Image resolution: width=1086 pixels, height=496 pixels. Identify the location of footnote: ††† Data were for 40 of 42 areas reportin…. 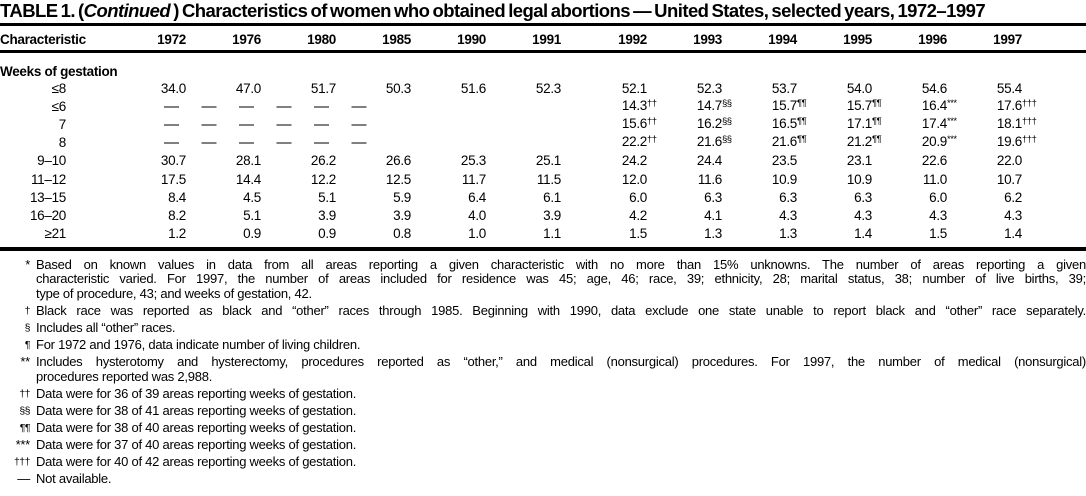
(543, 462).